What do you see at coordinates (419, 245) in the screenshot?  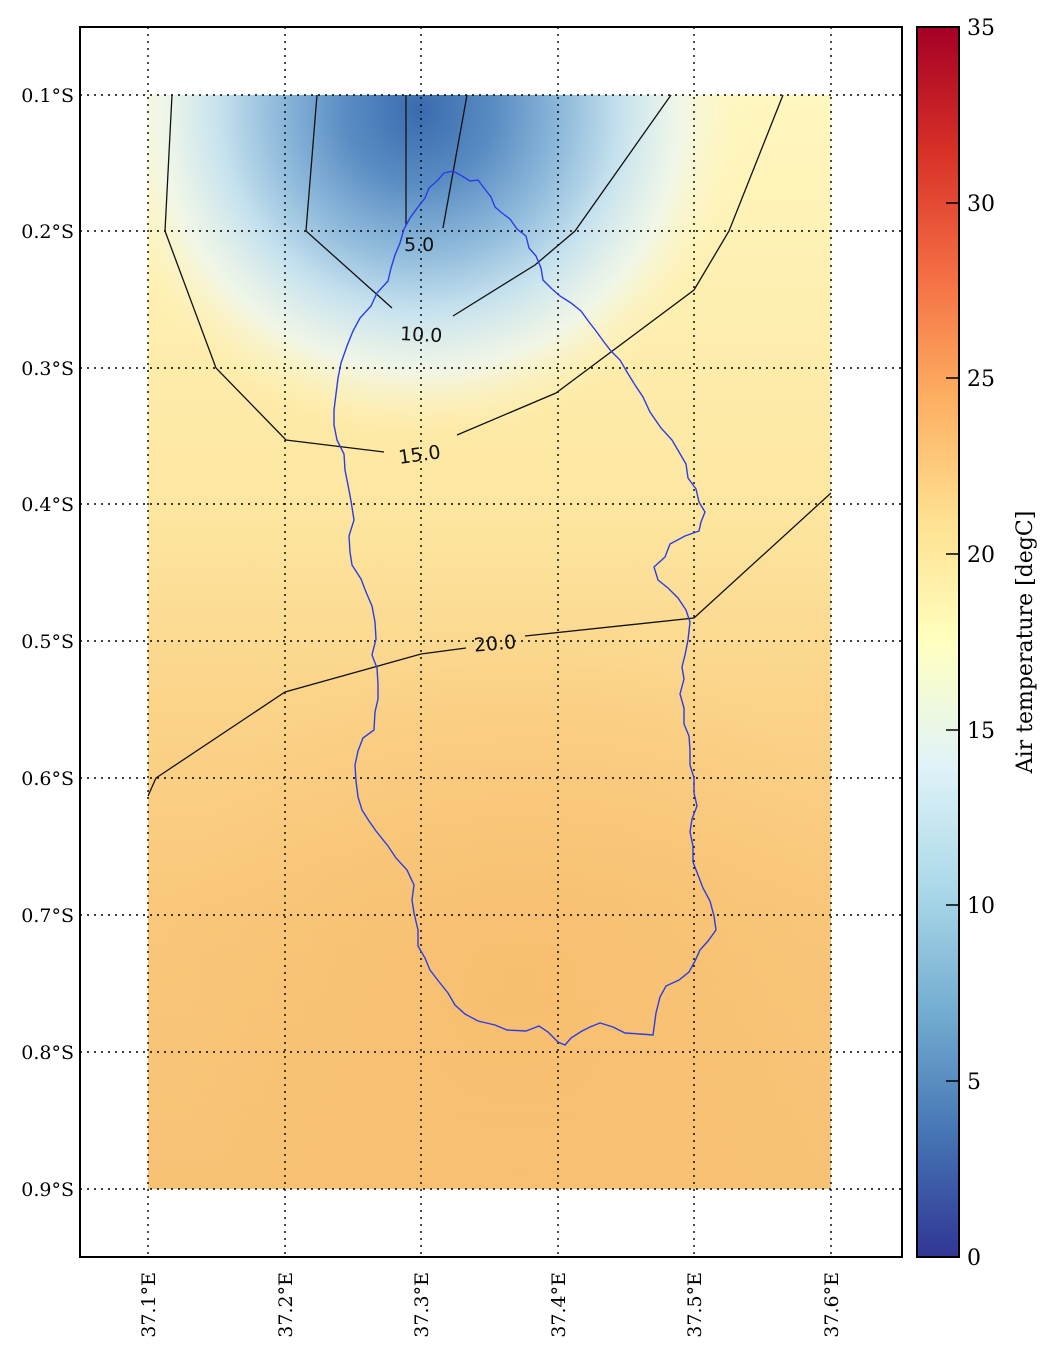 I see `contour-label-5: 5.0` at bounding box center [419, 245].